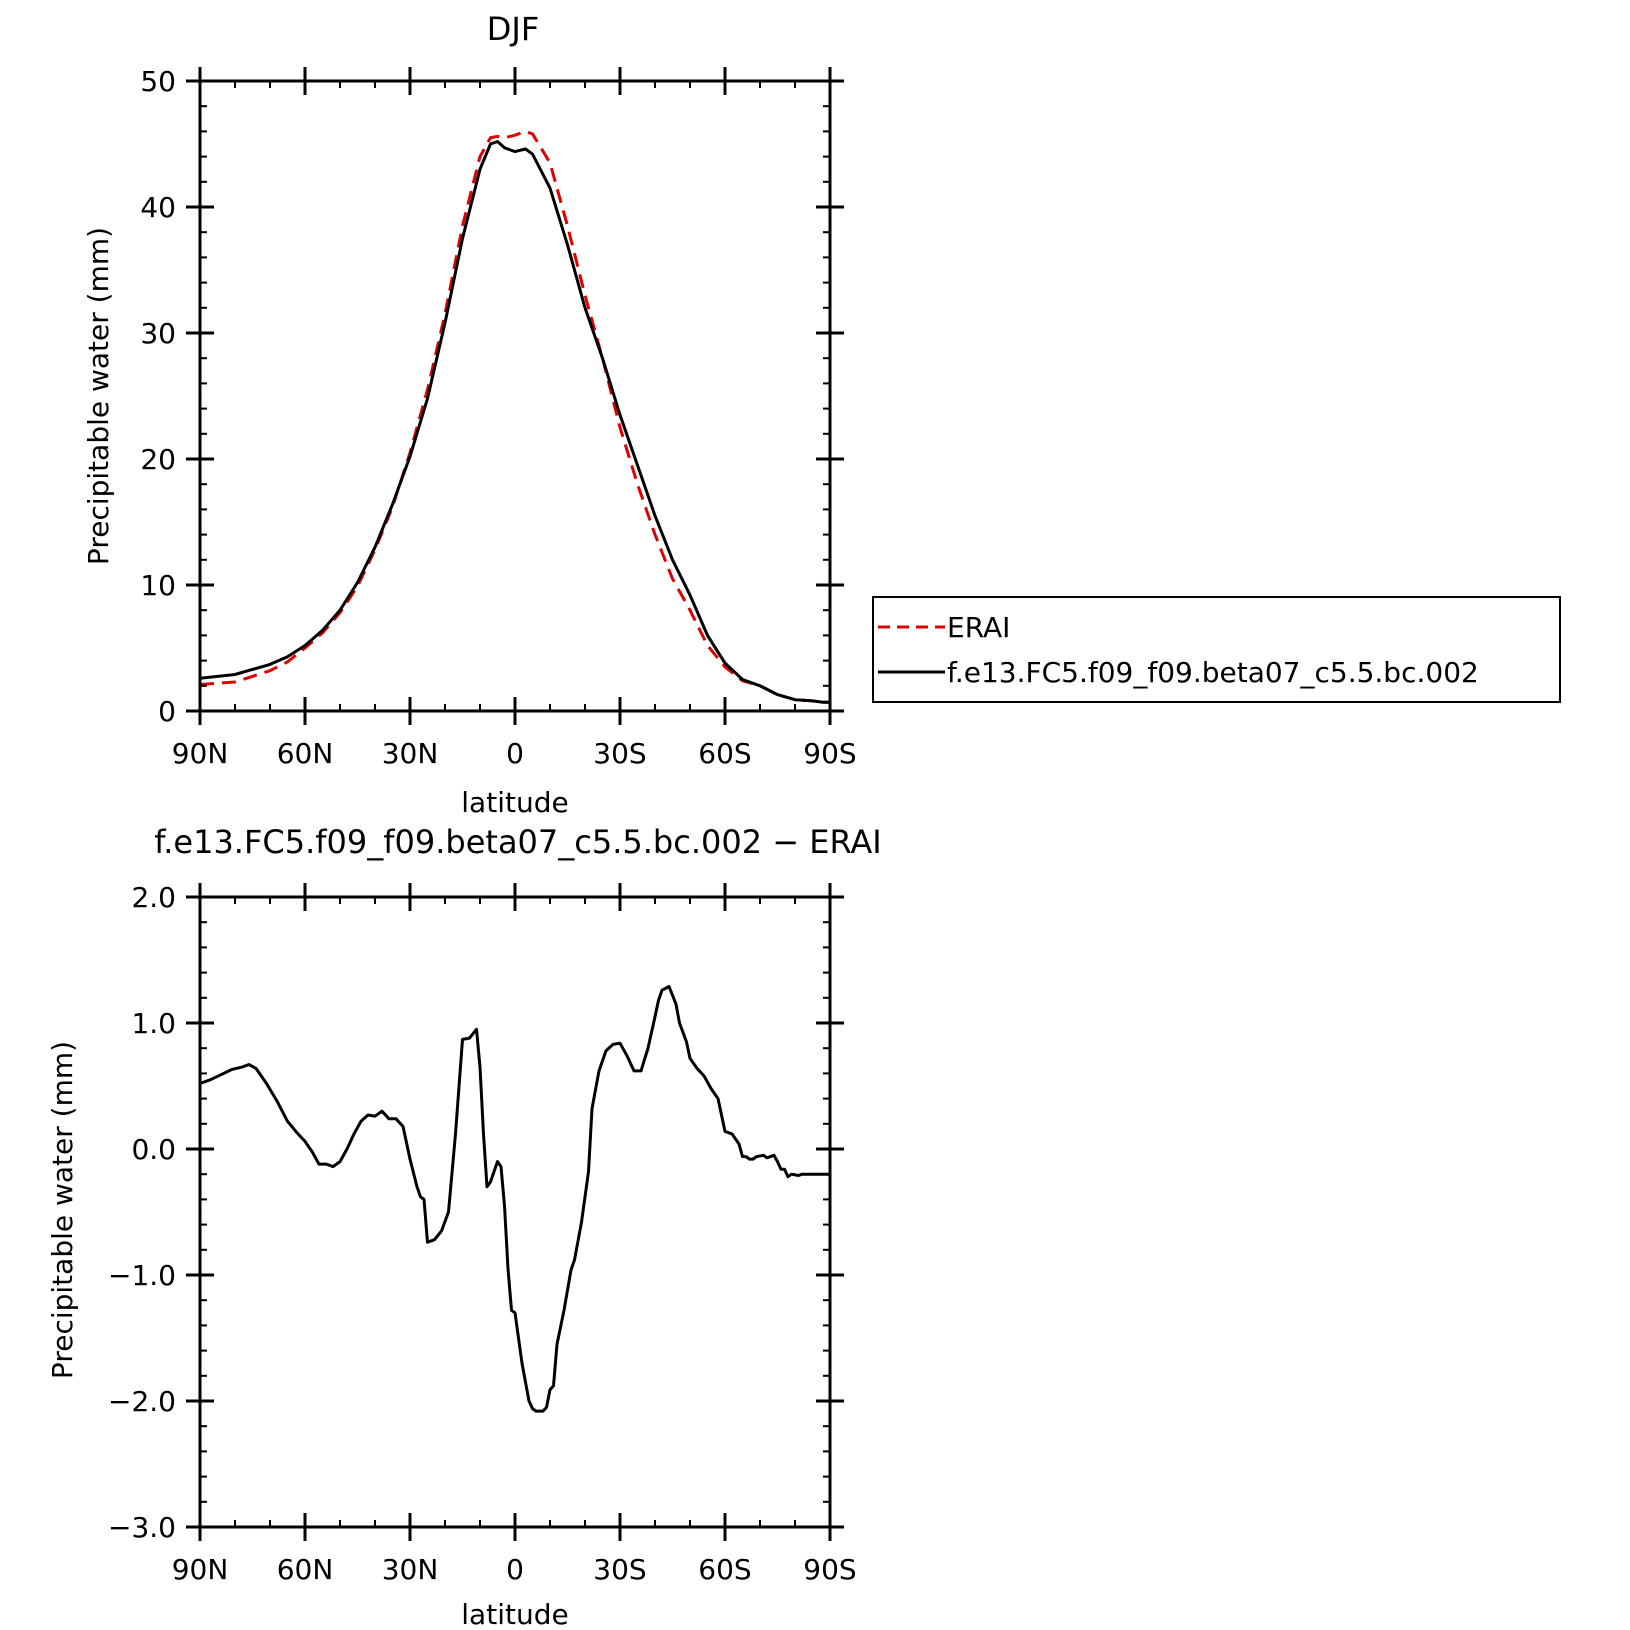  I want to click on y-tick-label: 0, so click(167, 711).